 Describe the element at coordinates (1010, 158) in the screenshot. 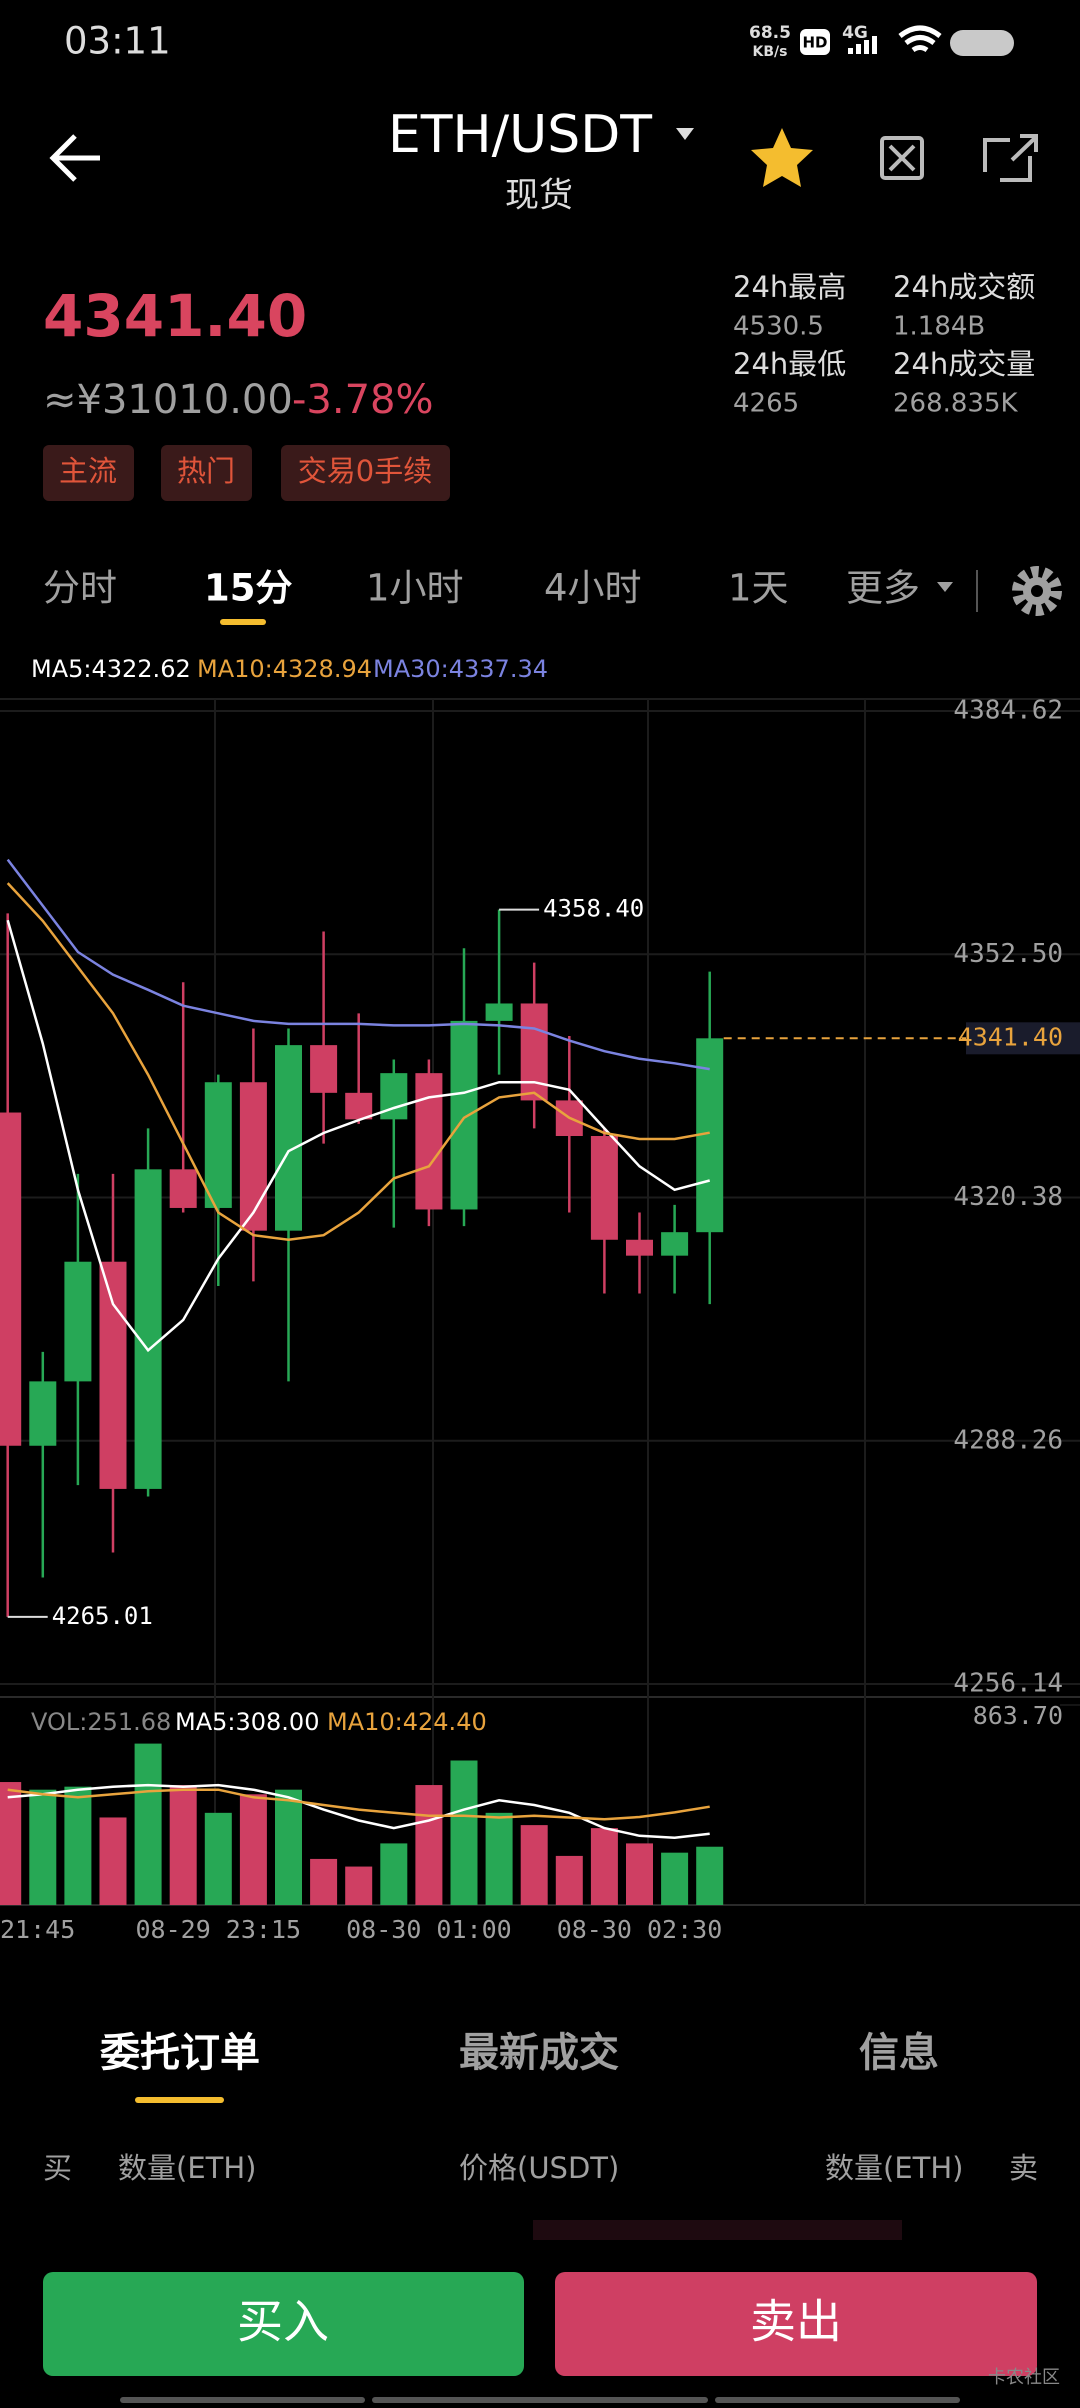

I see `share-button` at that location.